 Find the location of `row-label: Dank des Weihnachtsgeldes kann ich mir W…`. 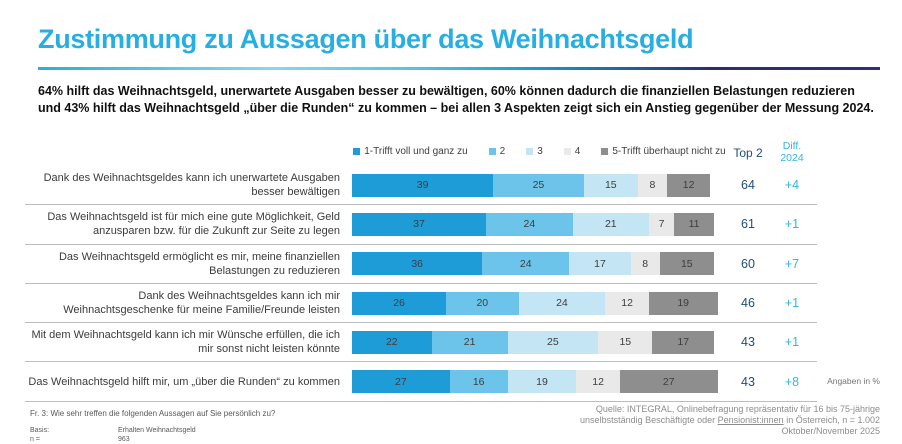

row-label: Dank des Weihnachtsgeldes kann ich mir W… is located at coordinates (201, 303).